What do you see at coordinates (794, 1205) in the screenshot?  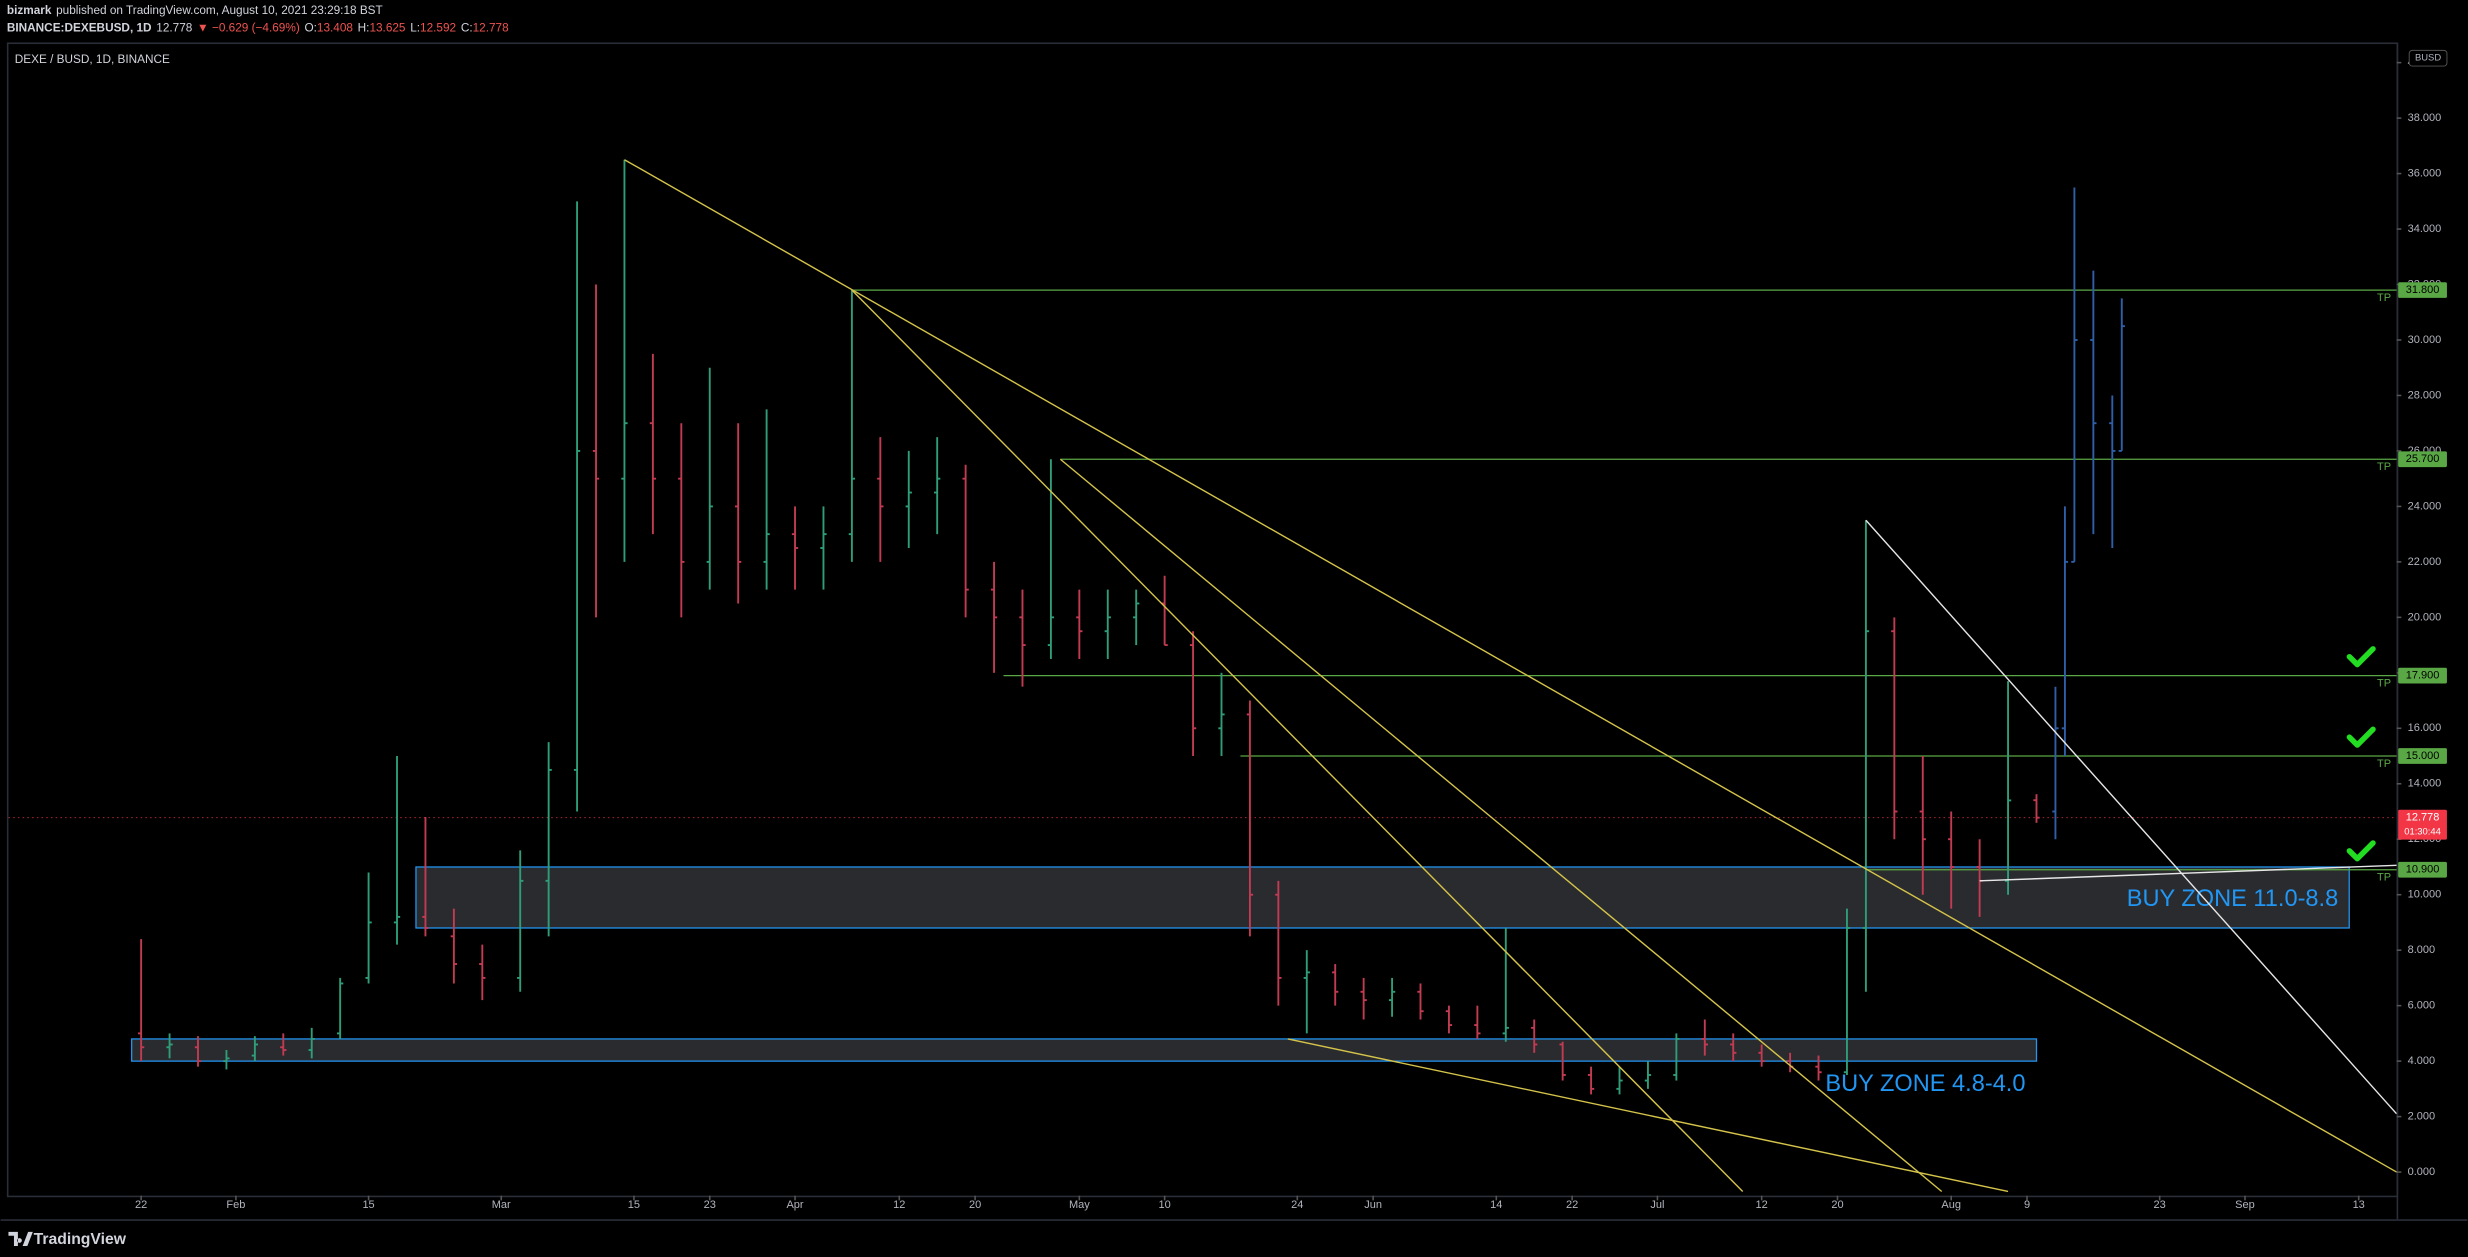 I see `x-tick-label: Apr` at bounding box center [794, 1205].